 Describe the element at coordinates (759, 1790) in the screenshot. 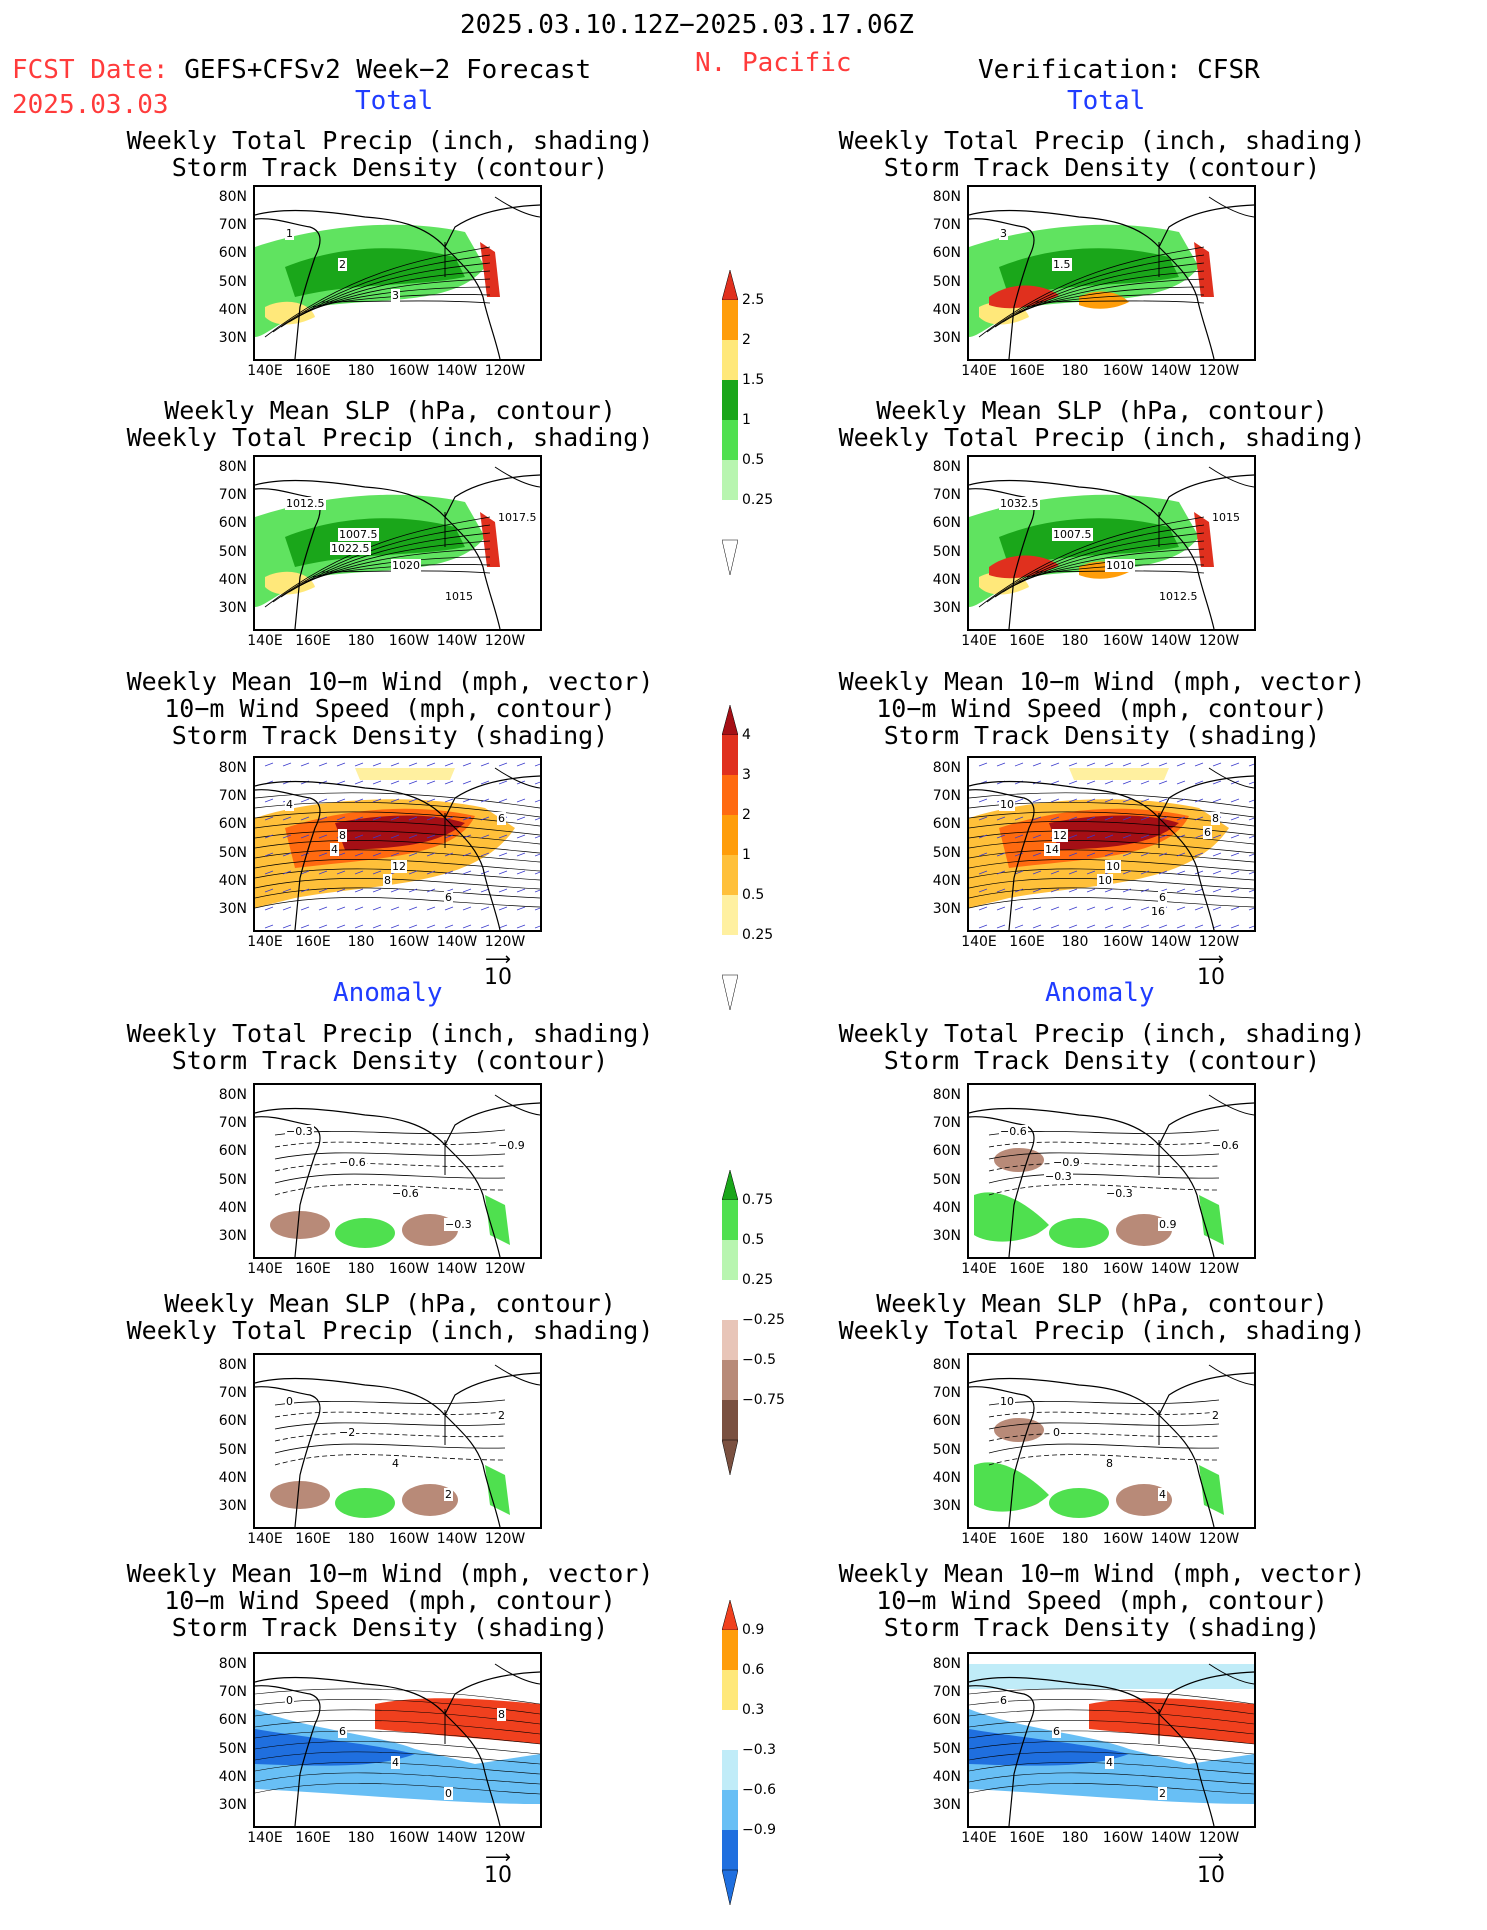

I see `colorbar-tick-label: −0.6` at that location.